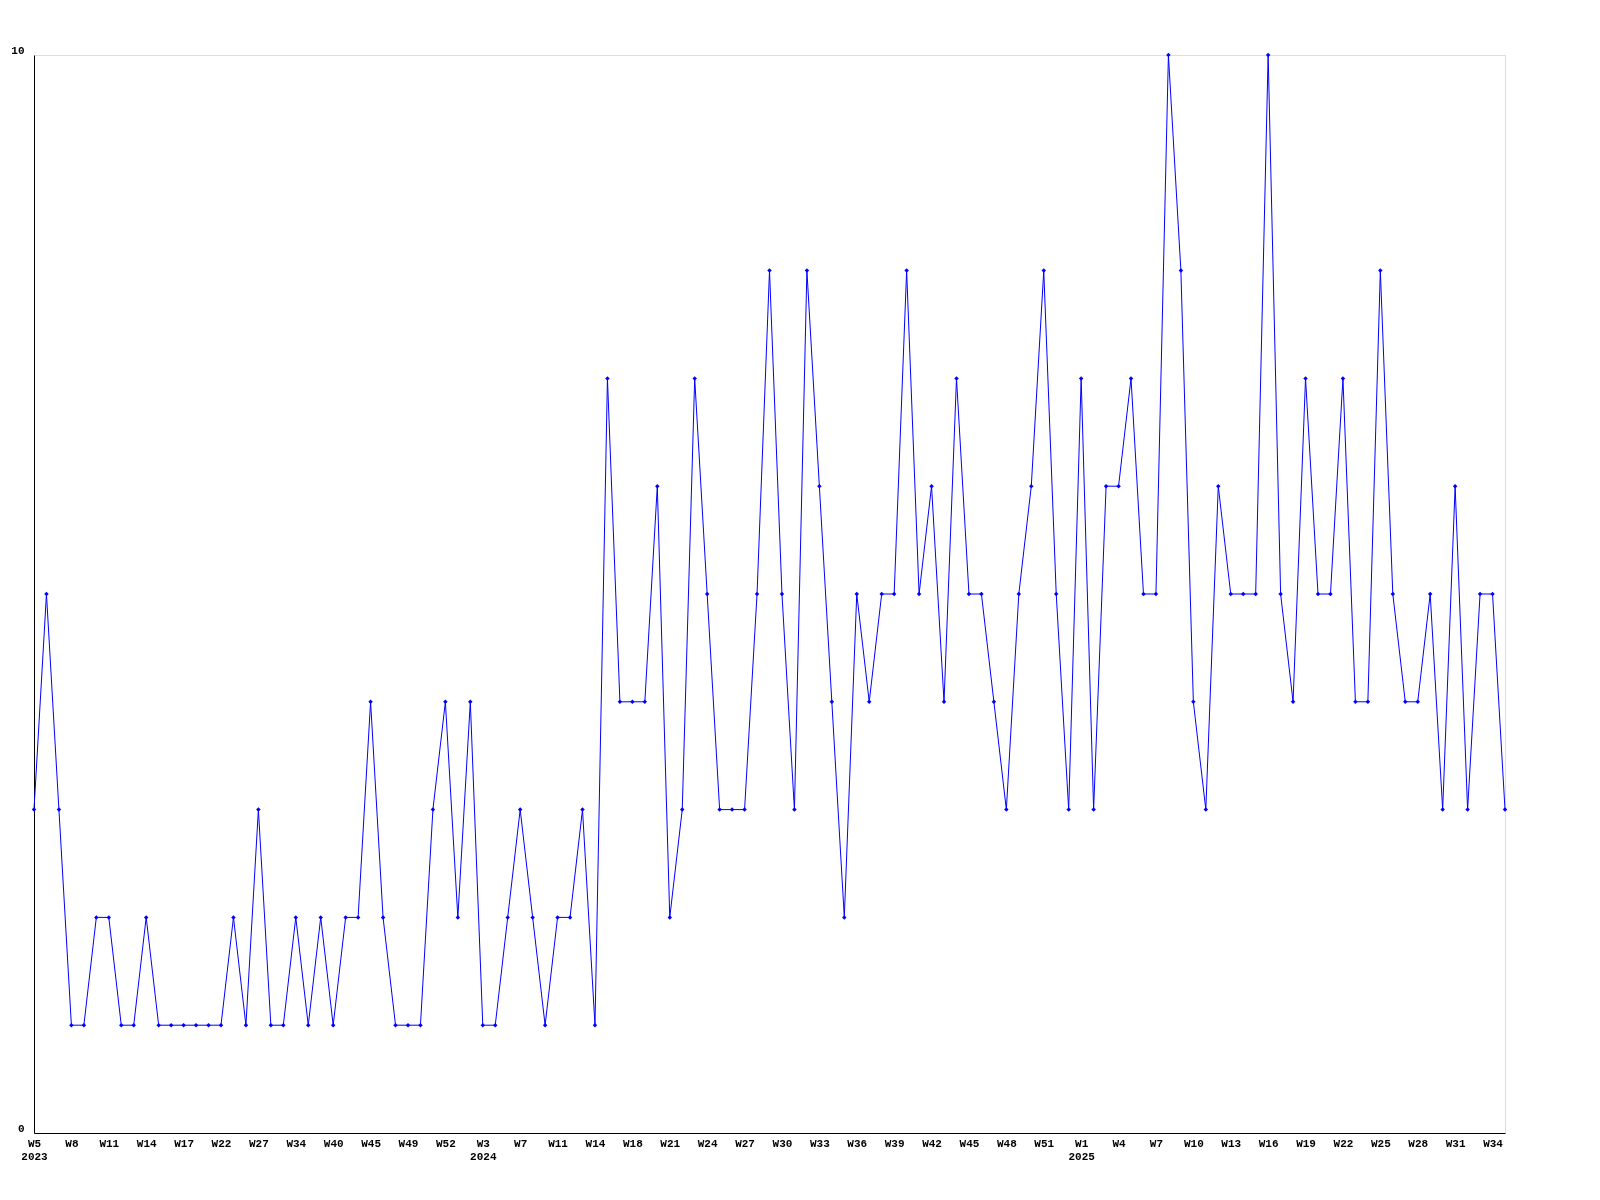  I want to click on x-tick-label: W42, so click(932, 1143).